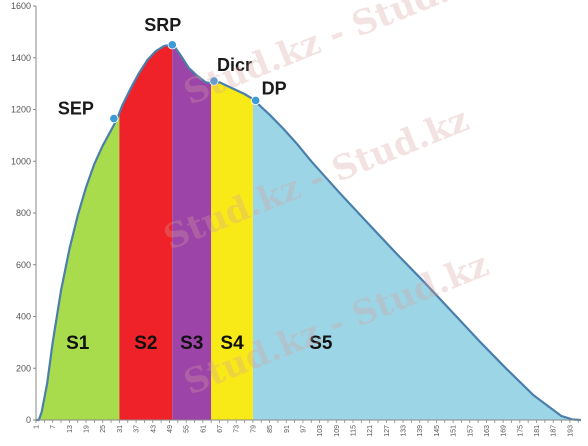 This screenshot has height=446, width=588. What do you see at coordinates (404, 431) in the screenshot?
I see `x-tick-label: 133` at bounding box center [404, 431].